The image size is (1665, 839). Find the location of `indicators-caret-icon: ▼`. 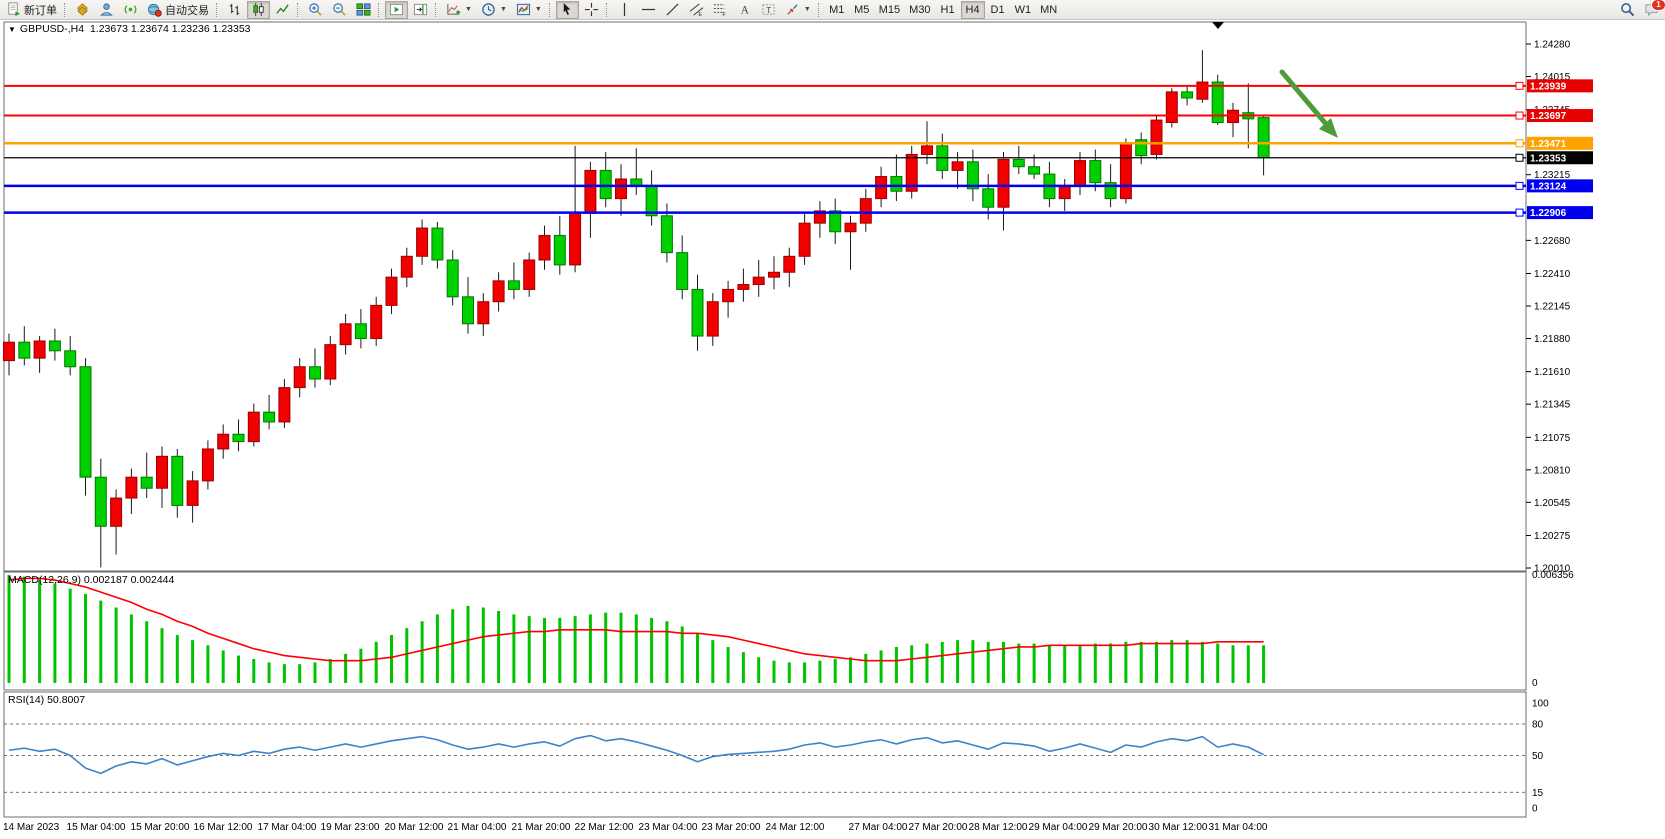

indicators-caret-icon: ▼ is located at coordinates (468, 9).